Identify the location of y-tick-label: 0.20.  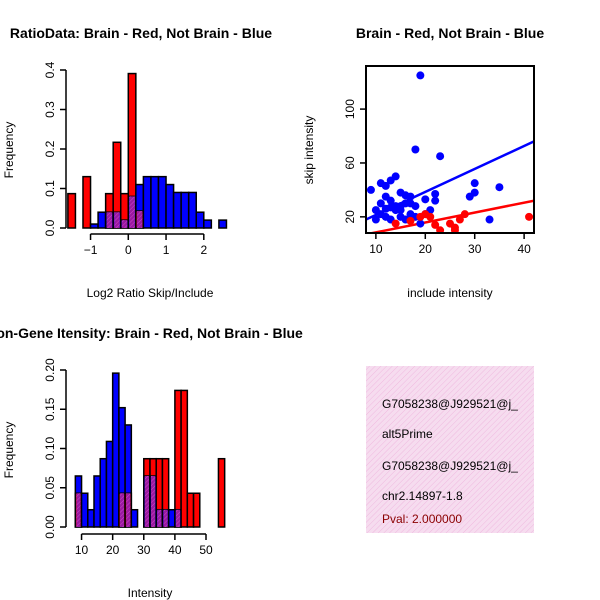
(50, 370).